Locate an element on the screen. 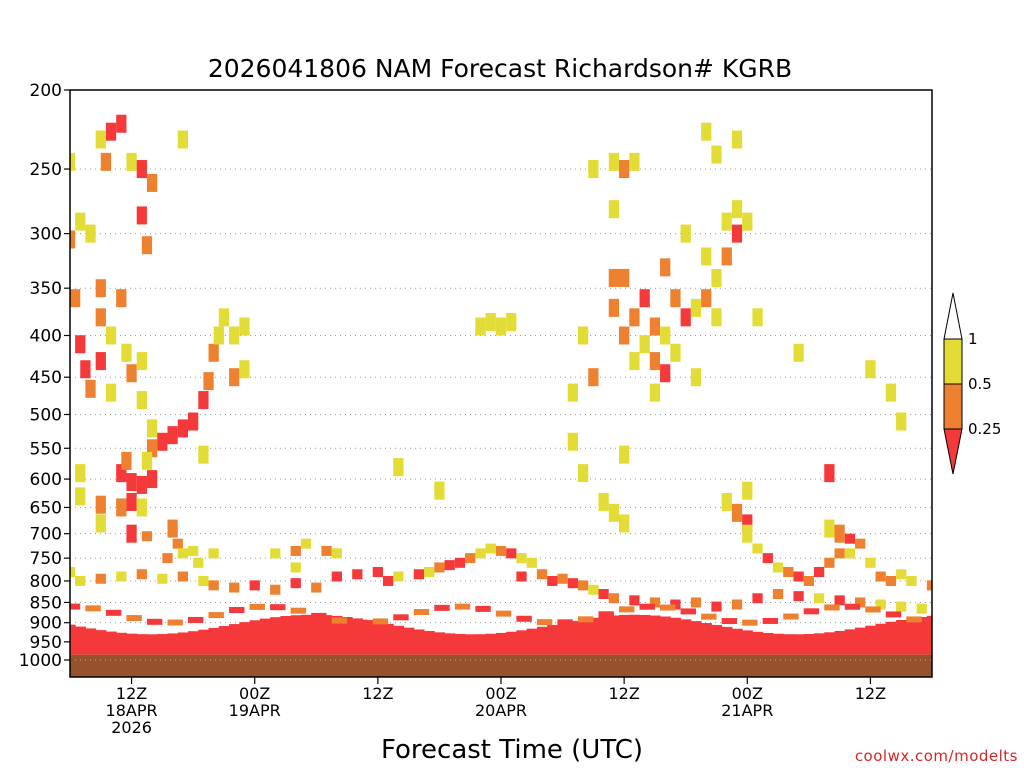 This screenshot has height=773, width=1024. y-tick-label: 600 is located at coordinates (46, 480).